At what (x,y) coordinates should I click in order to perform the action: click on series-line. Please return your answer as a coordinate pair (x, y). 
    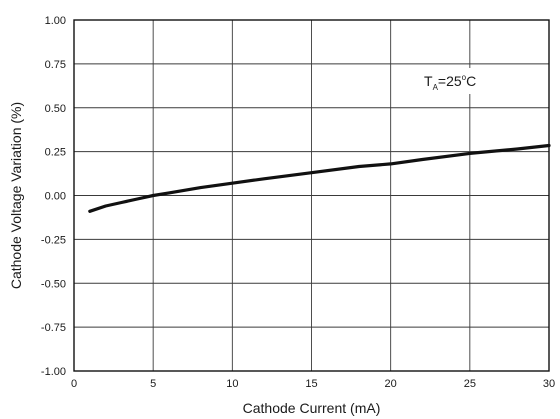
    Looking at the image, I should click on (319, 178).